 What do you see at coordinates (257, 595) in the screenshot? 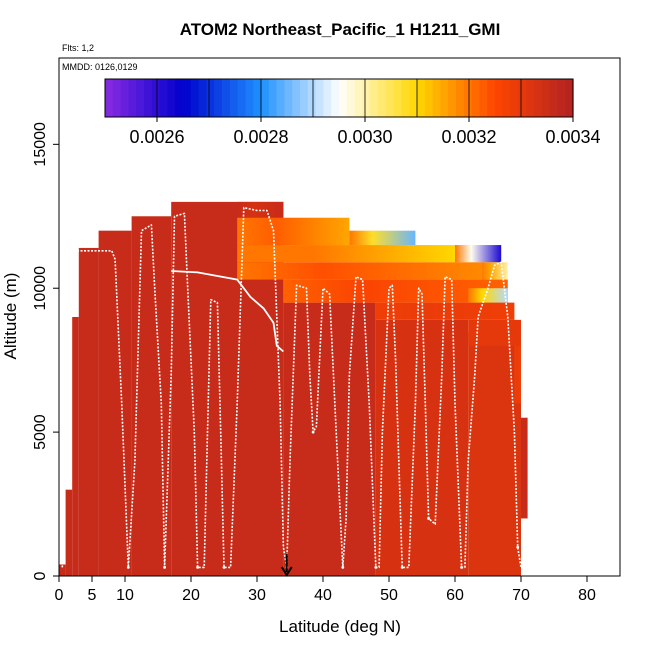
I see `x-tick-label: 30` at bounding box center [257, 595].